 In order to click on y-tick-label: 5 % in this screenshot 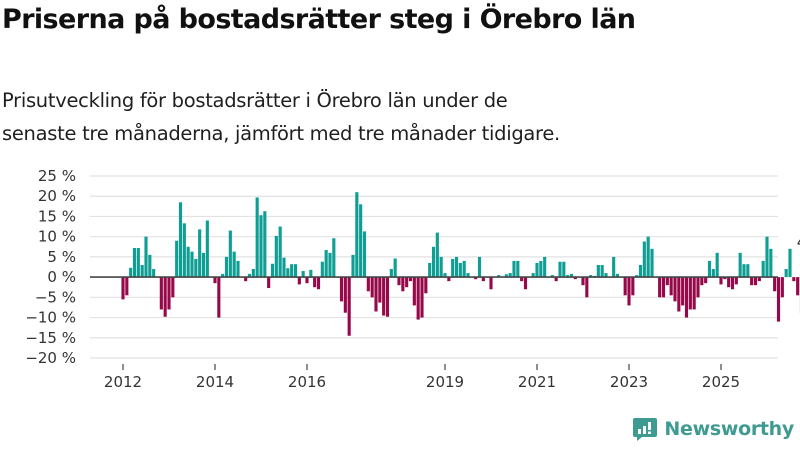, I will do `click(61, 257)`.